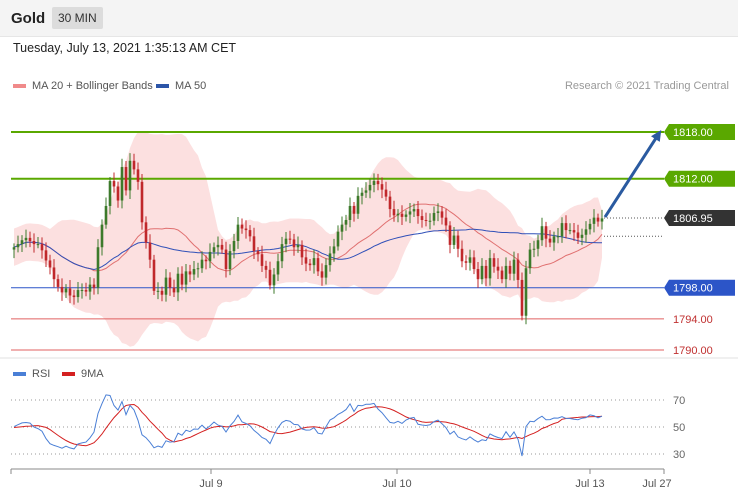 The height and width of the screenshot is (500, 738). What do you see at coordinates (693, 180) in the screenshot?
I see `price-tag-label: 1812.00` at bounding box center [693, 180].